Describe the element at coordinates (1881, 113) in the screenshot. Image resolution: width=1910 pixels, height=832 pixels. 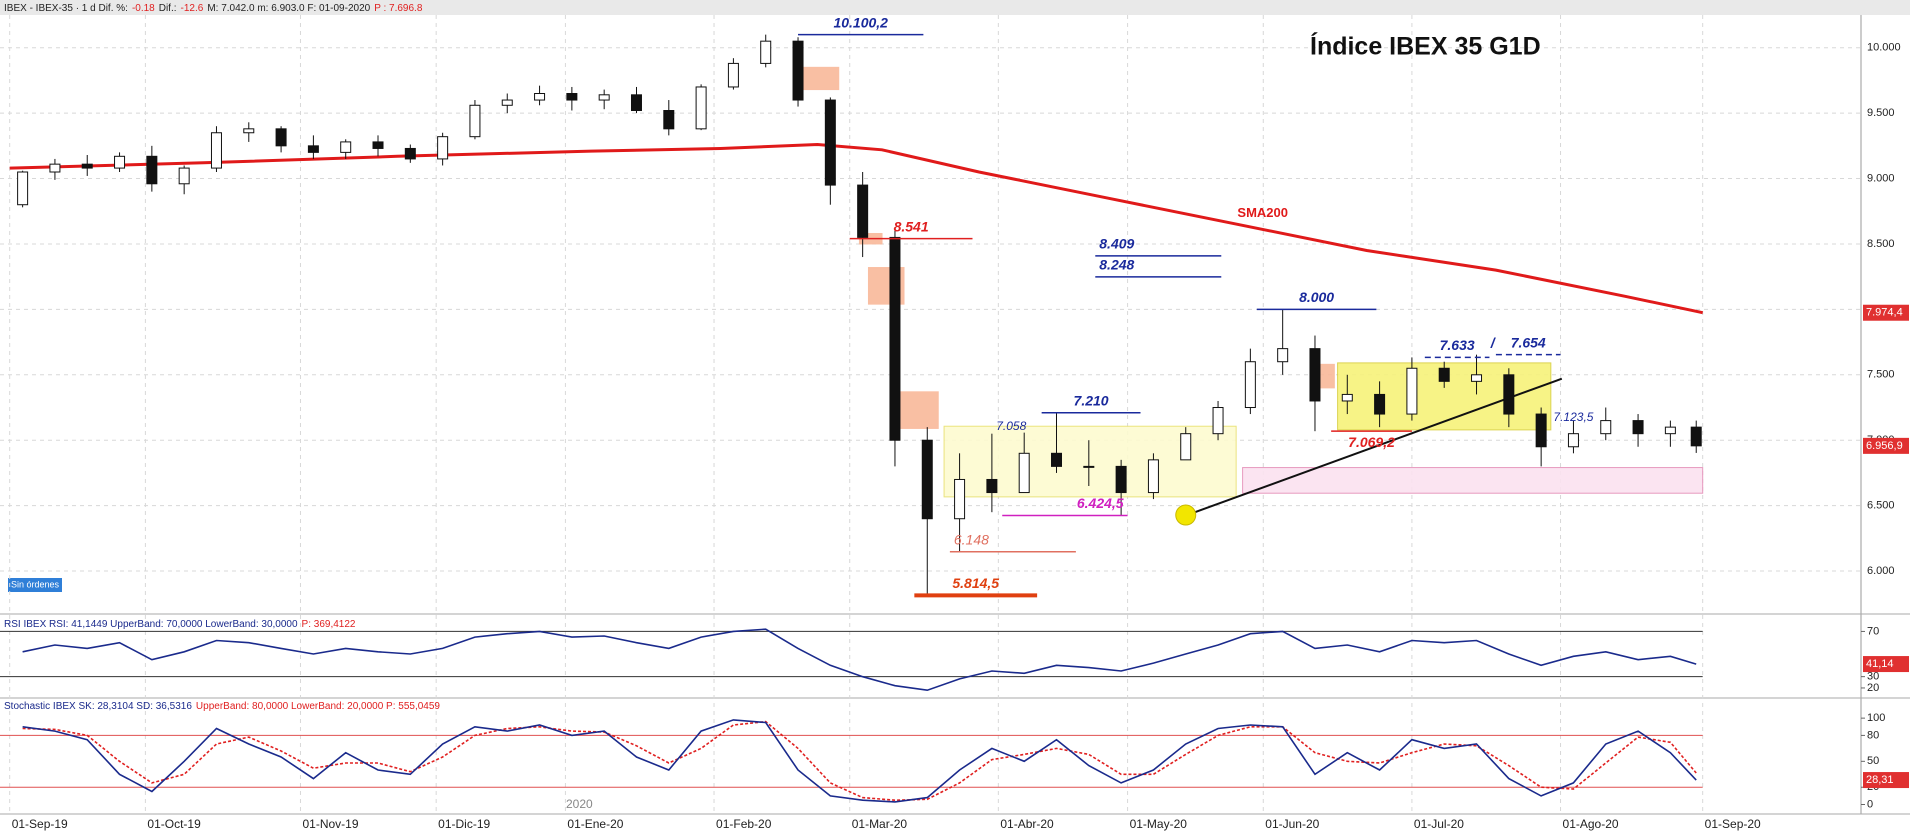
I see `y-tick-label: 9.500` at that location.